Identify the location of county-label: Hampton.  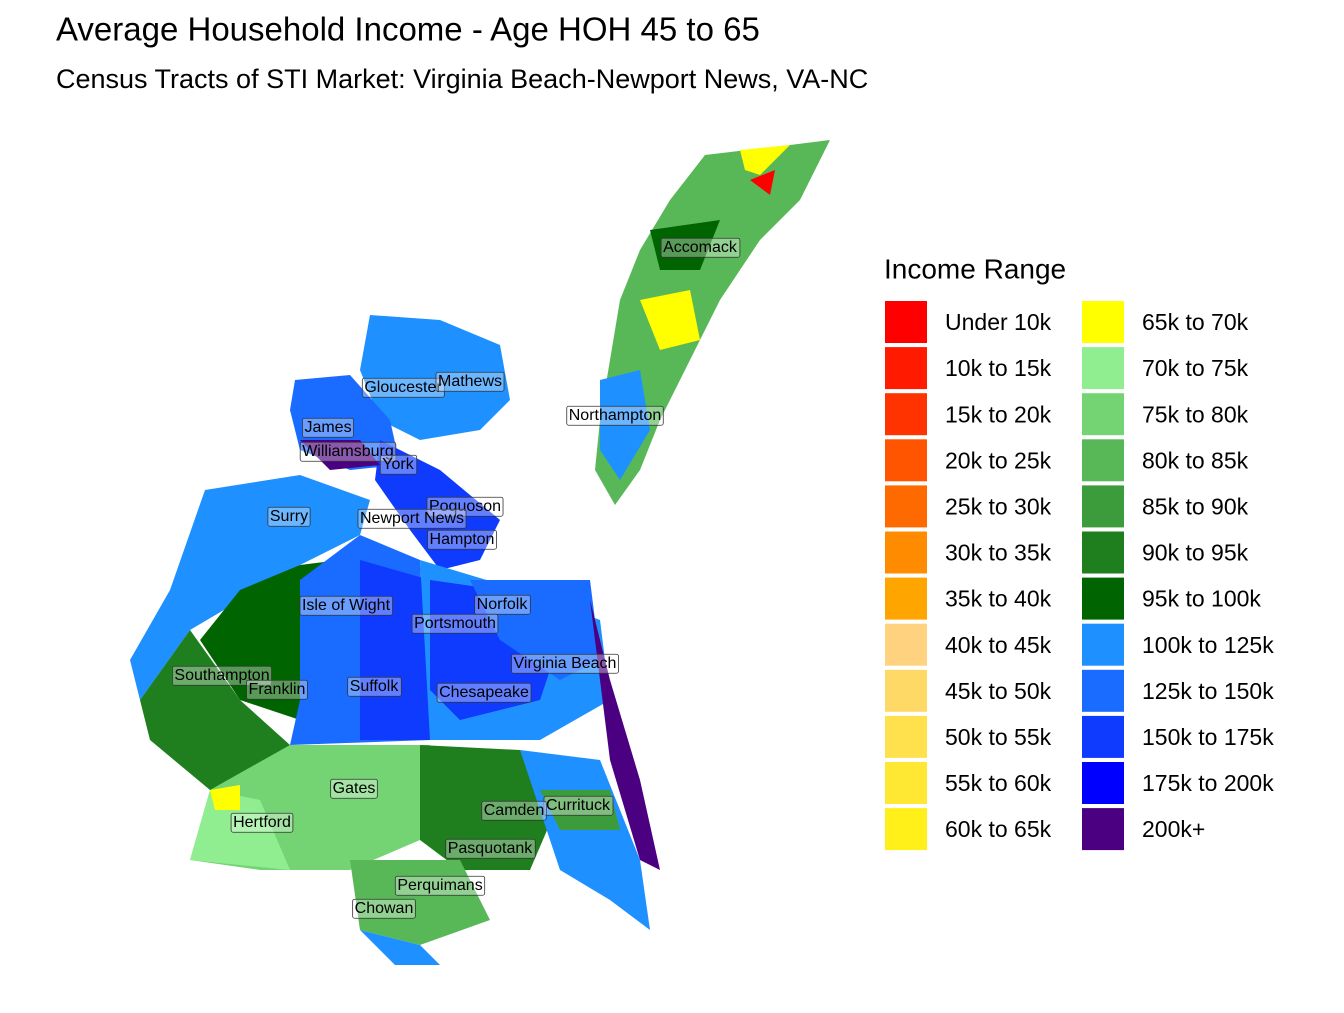
(462, 539).